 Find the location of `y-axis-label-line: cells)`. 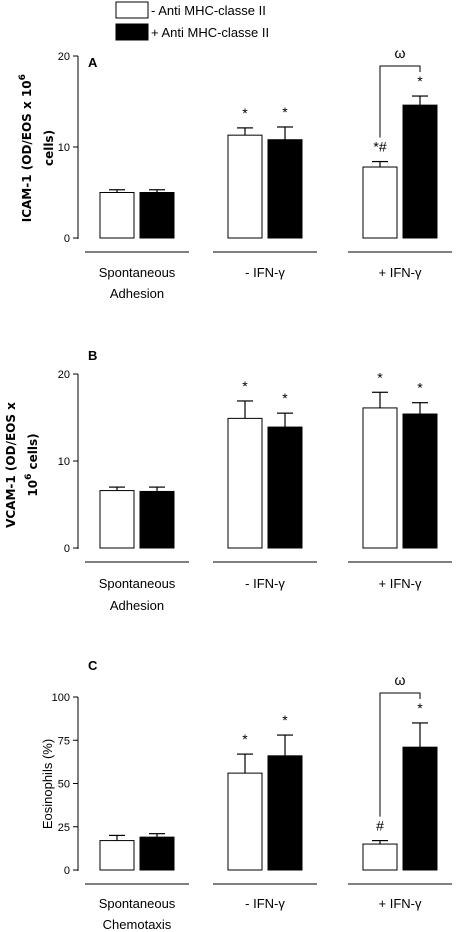

y-axis-label-line: cells) is located at coordinates (49, 148).